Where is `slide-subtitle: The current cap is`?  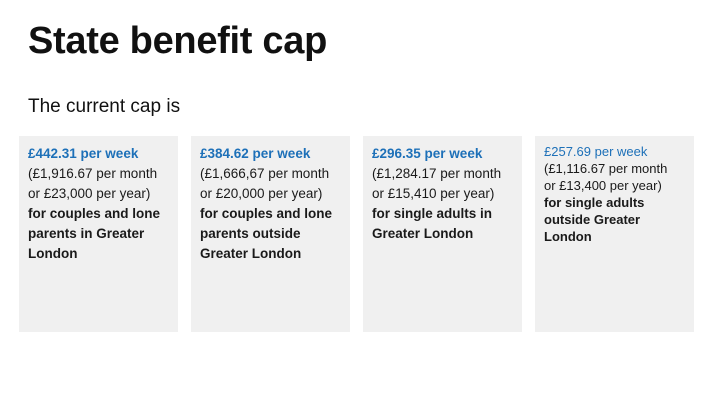
slide-subtitle: The current cap is is located at coordinates (104, 106).